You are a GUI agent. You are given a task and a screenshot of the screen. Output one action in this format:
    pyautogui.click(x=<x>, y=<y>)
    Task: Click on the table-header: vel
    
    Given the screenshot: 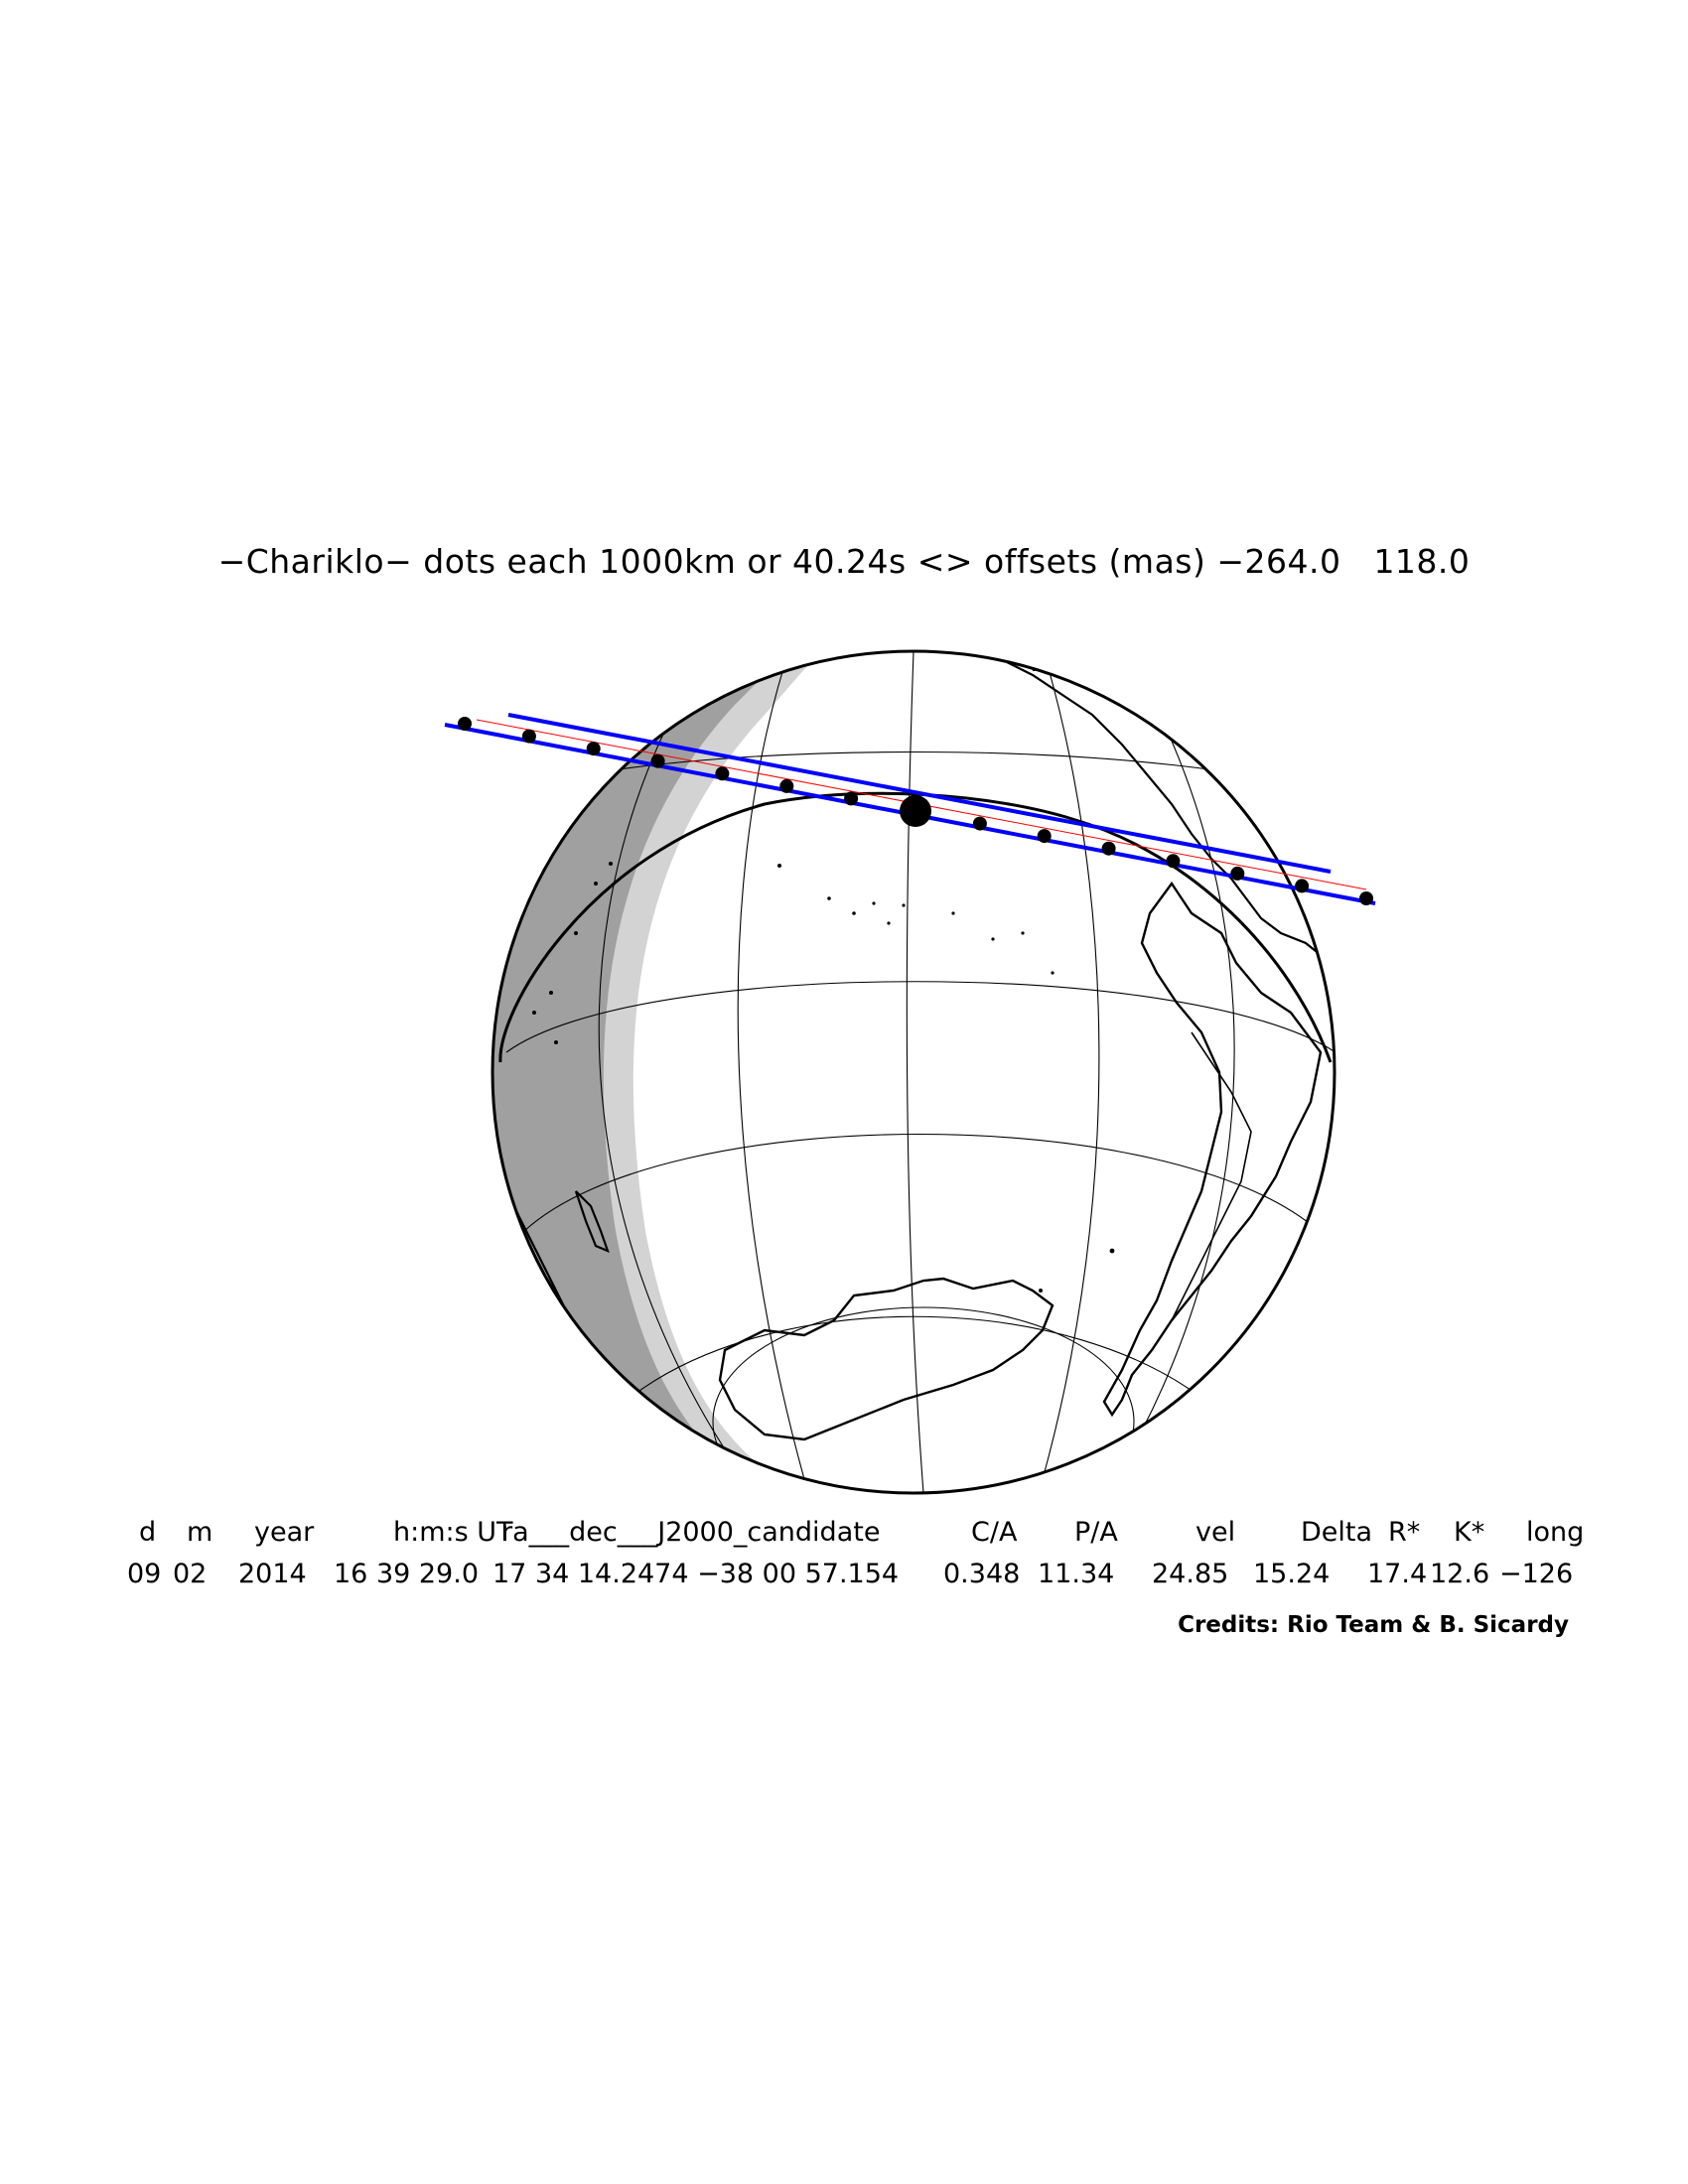 What is the action you would take?
    pyautogui.click(x=1216, y=1532)
    